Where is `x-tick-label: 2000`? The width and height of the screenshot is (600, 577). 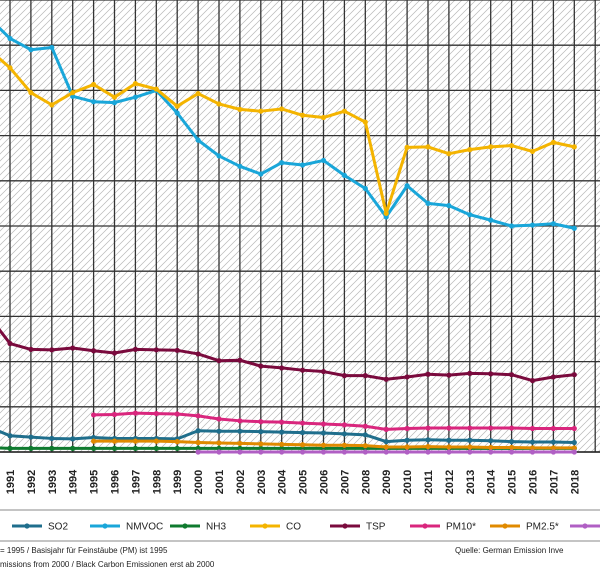
x-tick-label: 2000 is located at coordinates (199, 482).